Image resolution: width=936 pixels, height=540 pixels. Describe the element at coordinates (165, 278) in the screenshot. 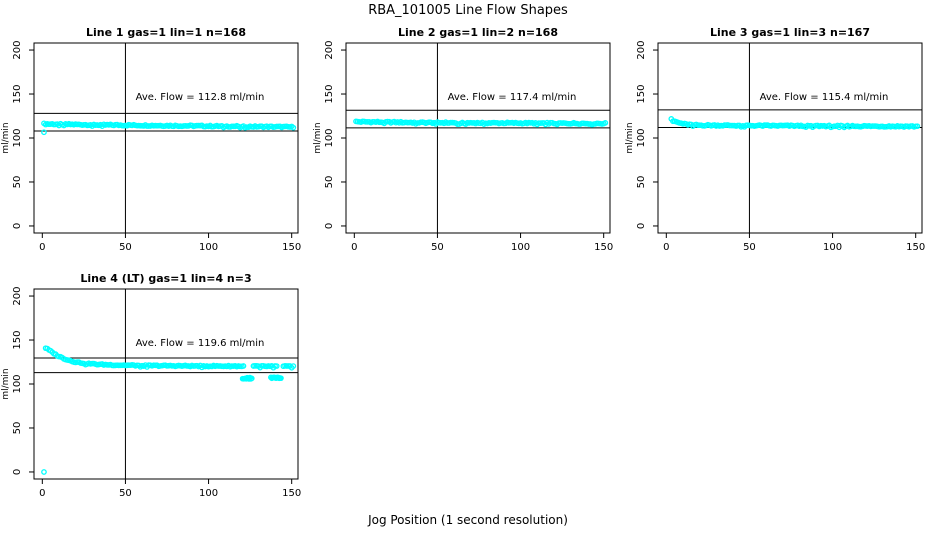

I see `subplot-title: Line 4 (LT) gas=1 lin=4 n=3` at that location.